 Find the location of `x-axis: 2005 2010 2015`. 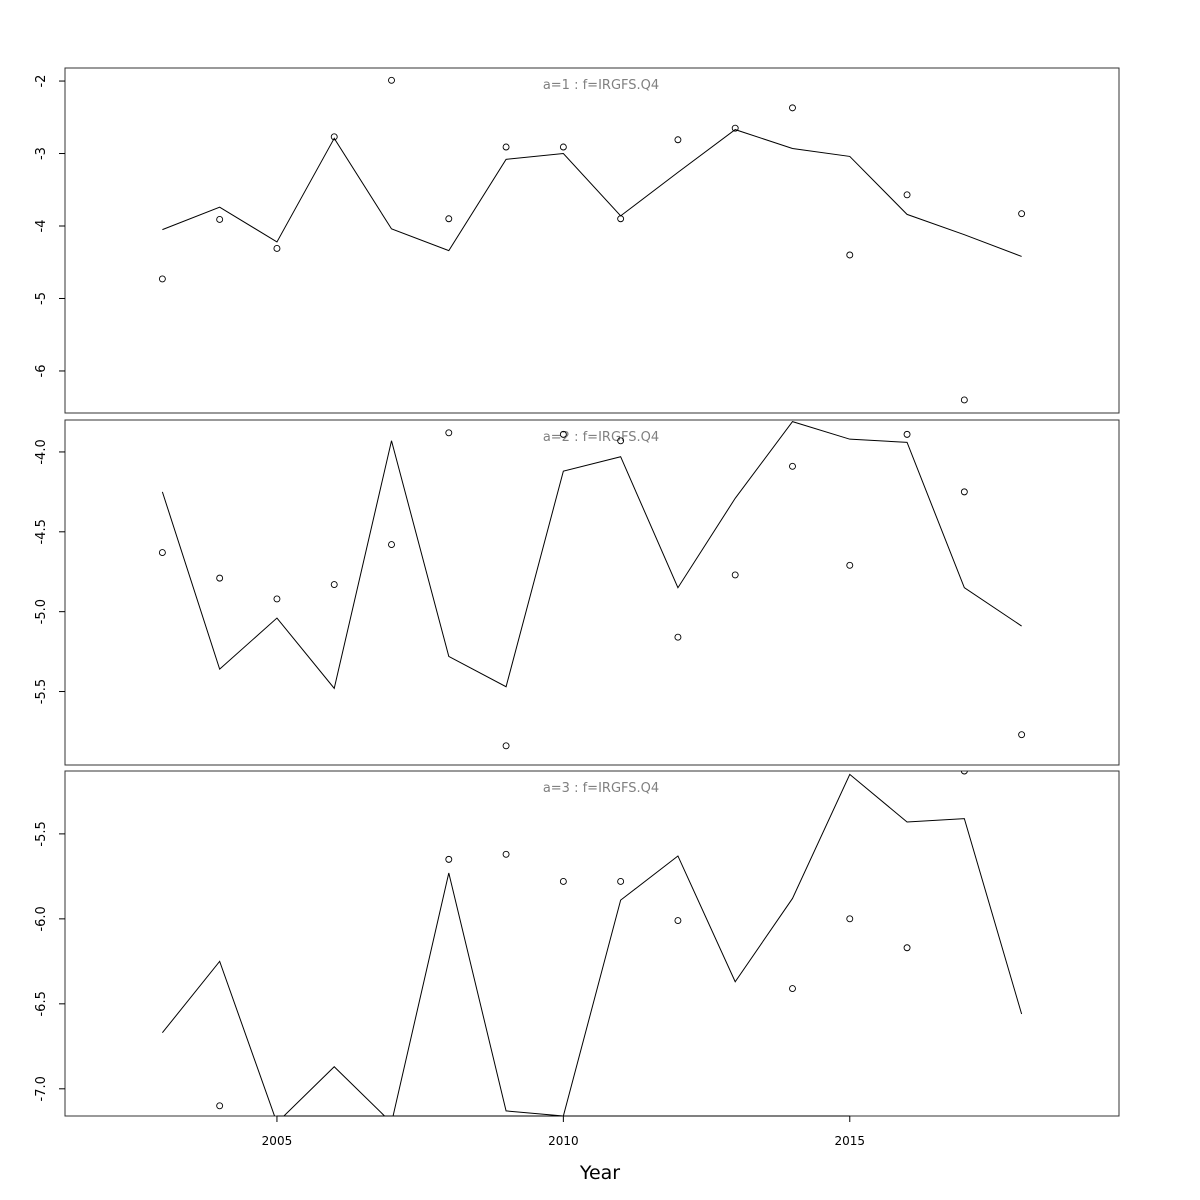

x-axis: 2005 2010 2015 is located at coordinates (563, 1131).